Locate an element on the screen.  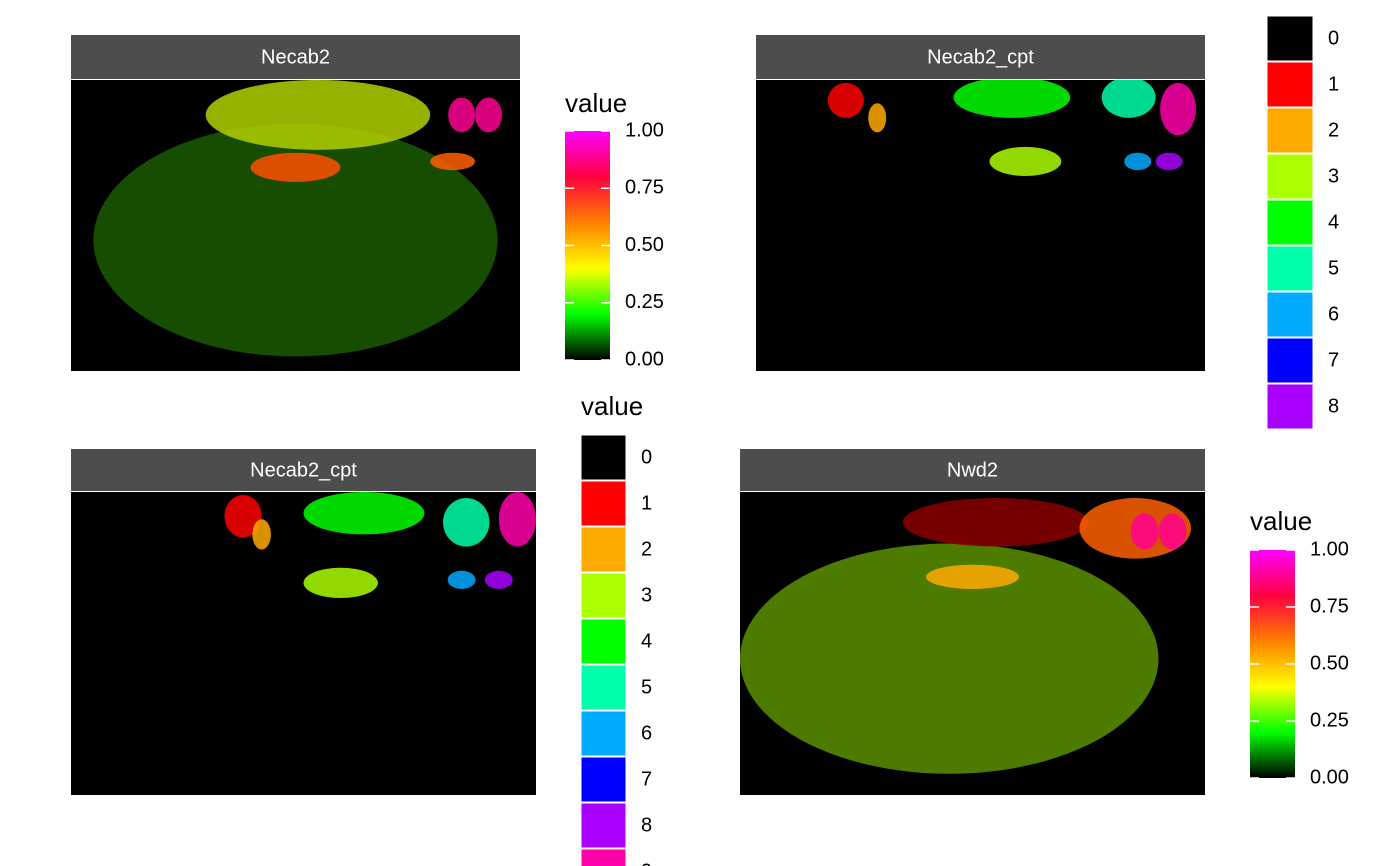
facet-title: Necab2 is located at coordinates (295, 57).